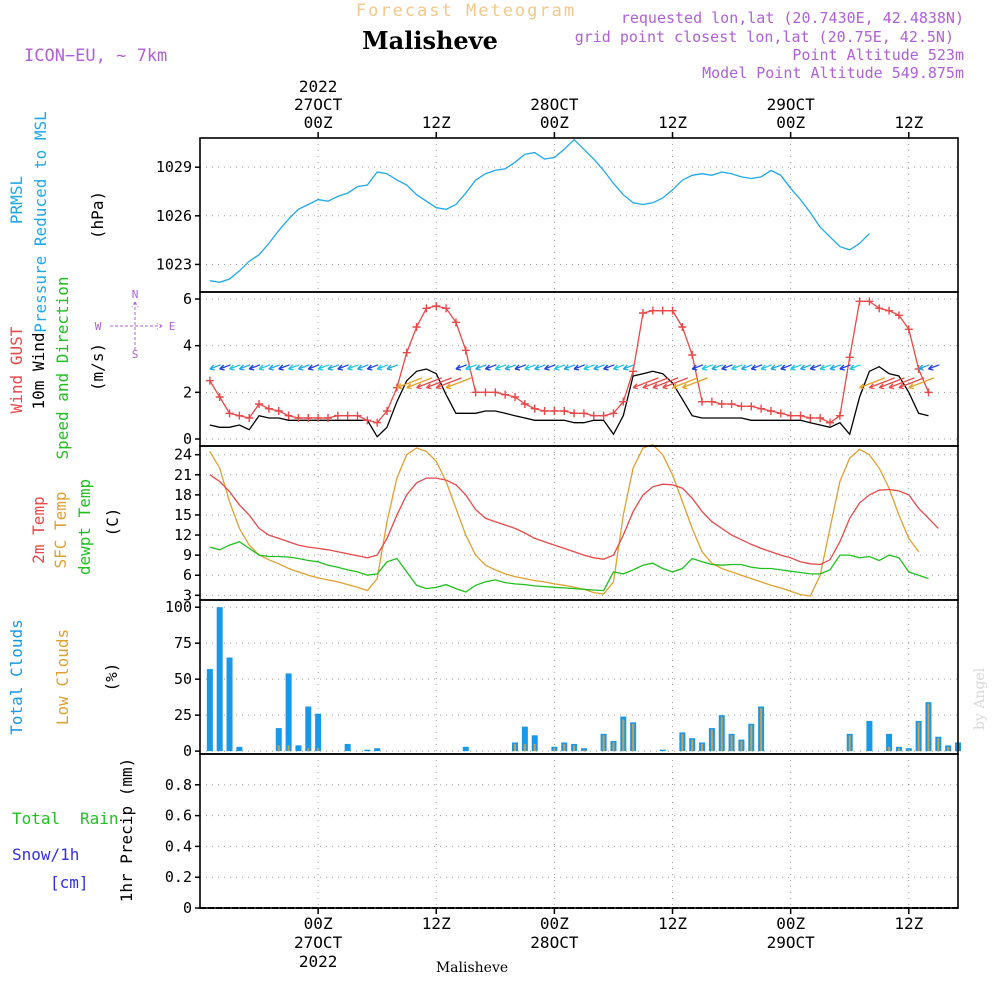 Image resolution: width=1000 pixels, height=1000 pixels. Describe the element at coordinates (554, 104) in the screenshot. I see `x-date-label-top: 28OCT` at that location.